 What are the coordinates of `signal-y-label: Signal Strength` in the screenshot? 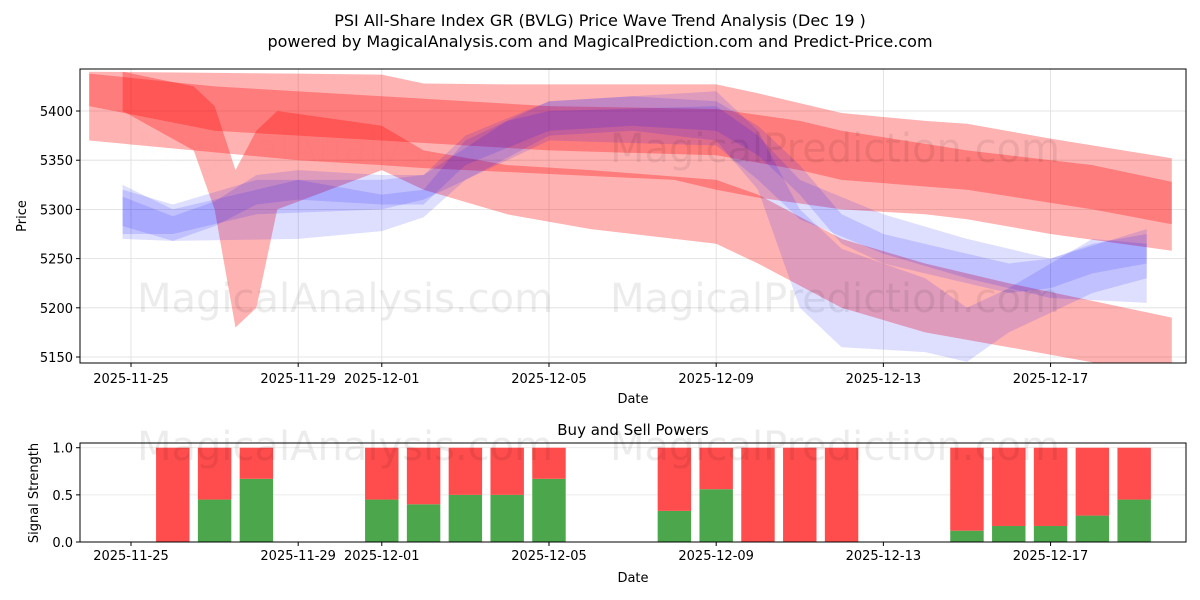 It's located at (34, 493).